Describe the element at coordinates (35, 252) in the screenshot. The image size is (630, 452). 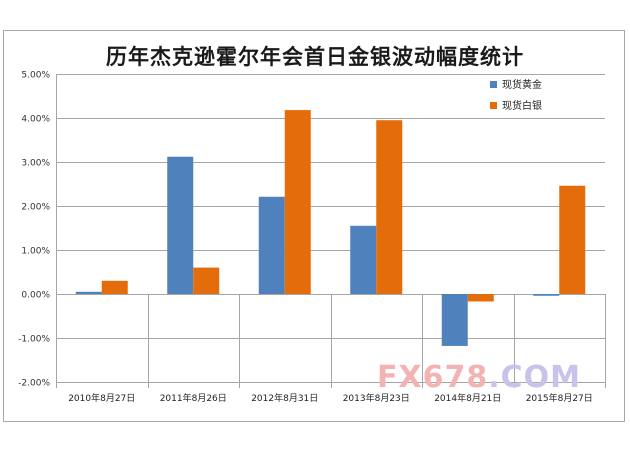
I see `y-tick-label: 1.00%` at that location.